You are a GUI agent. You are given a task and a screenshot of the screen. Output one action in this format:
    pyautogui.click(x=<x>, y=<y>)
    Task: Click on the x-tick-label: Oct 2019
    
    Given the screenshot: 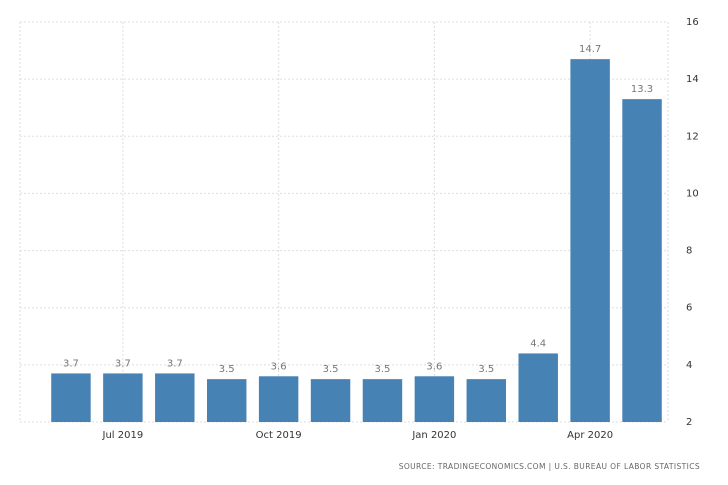 What is the action you would take?
    pyautogui.click(x=279, y=435)
    